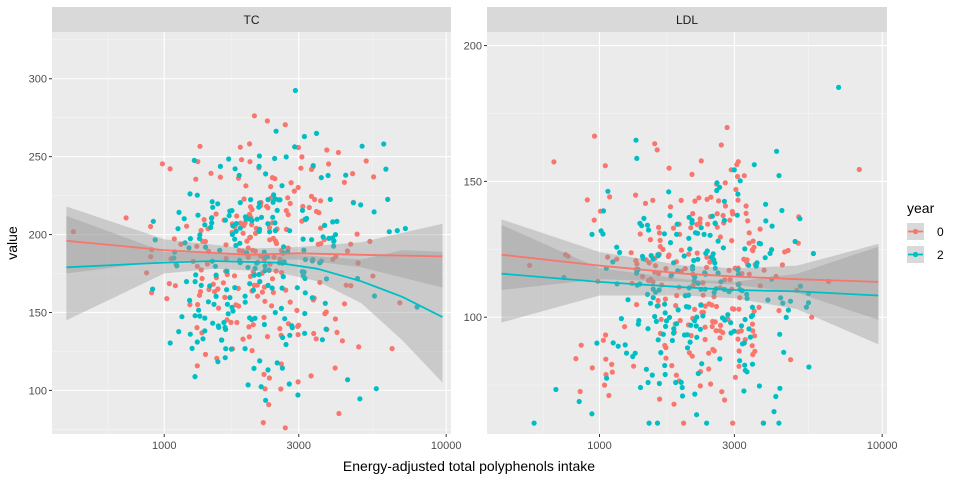 Image resolution: width=960 pixels, height=480 pixels. What do you see at coordinates (164, 446) in the screenshot?
I see `x-tick-label: 1000` at bounding box center [164, 446].